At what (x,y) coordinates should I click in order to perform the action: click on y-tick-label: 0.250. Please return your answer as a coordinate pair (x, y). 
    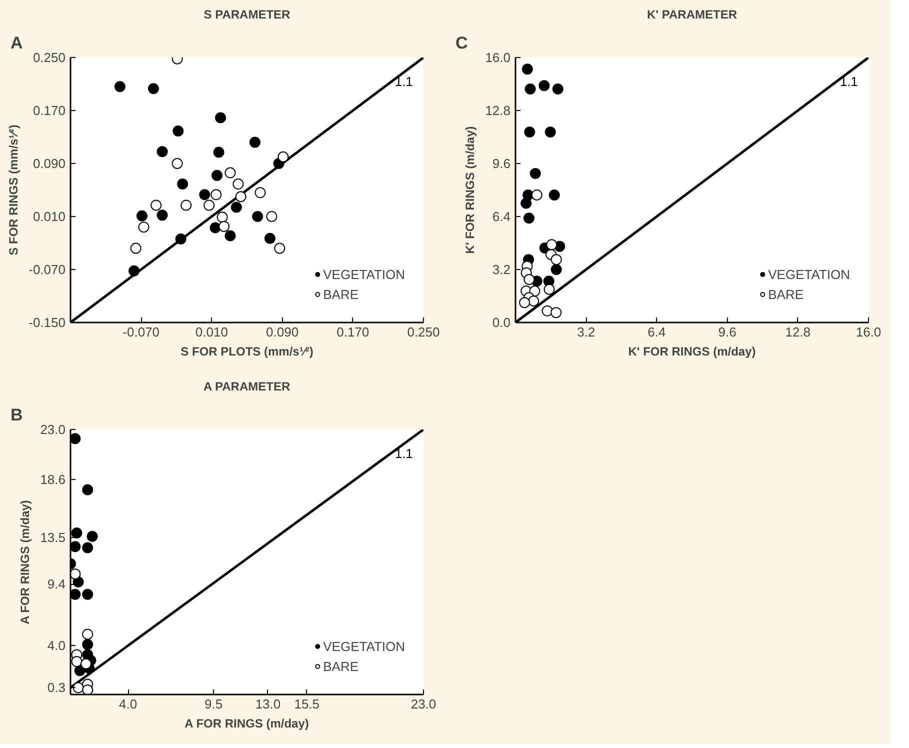
    Looking at the image, I should click on (49, 57).